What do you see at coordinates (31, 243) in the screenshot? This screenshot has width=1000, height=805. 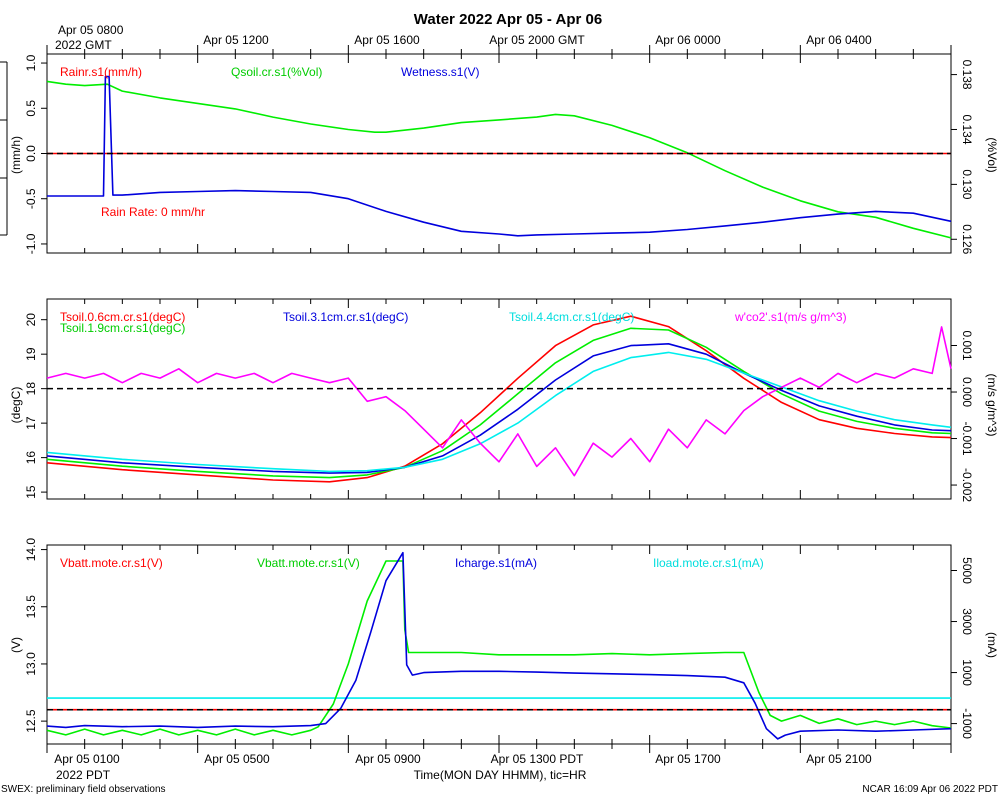 I see `y-tick-label-left: -1.0` at bounding box center [31, 243].